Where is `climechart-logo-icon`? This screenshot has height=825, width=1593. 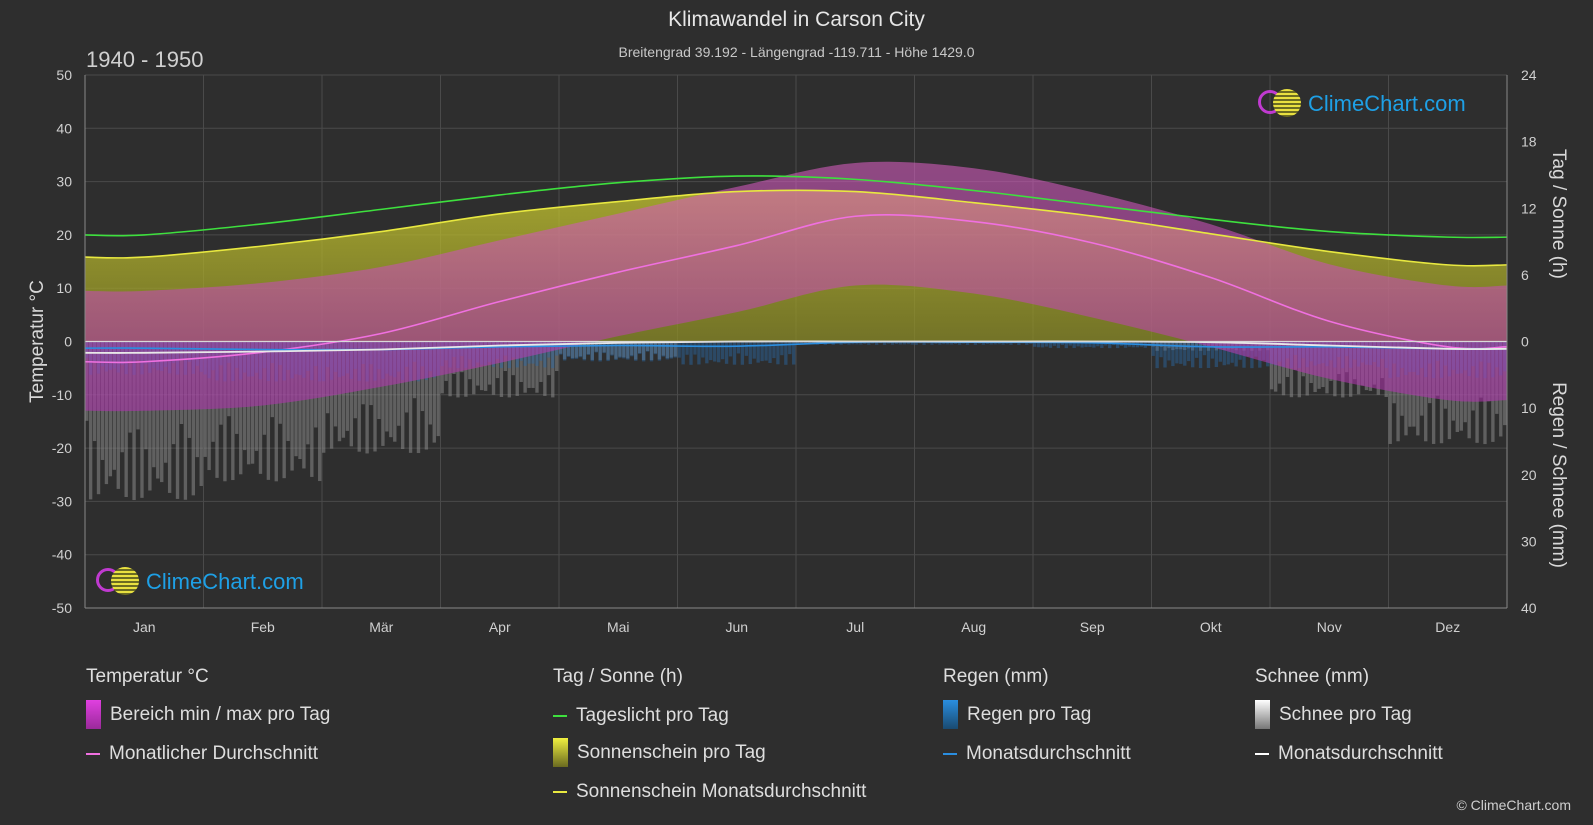 climechart-logo-icon is located at coordinates (1280, 104).